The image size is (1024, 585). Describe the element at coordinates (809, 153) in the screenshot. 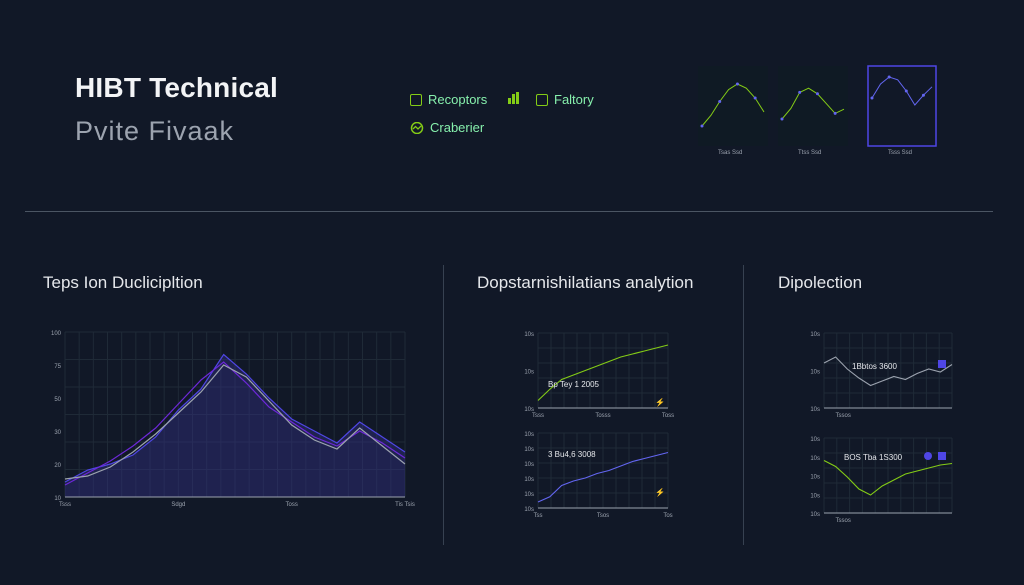

I see `thumb-x-label: Ttss Ssd` at that location.